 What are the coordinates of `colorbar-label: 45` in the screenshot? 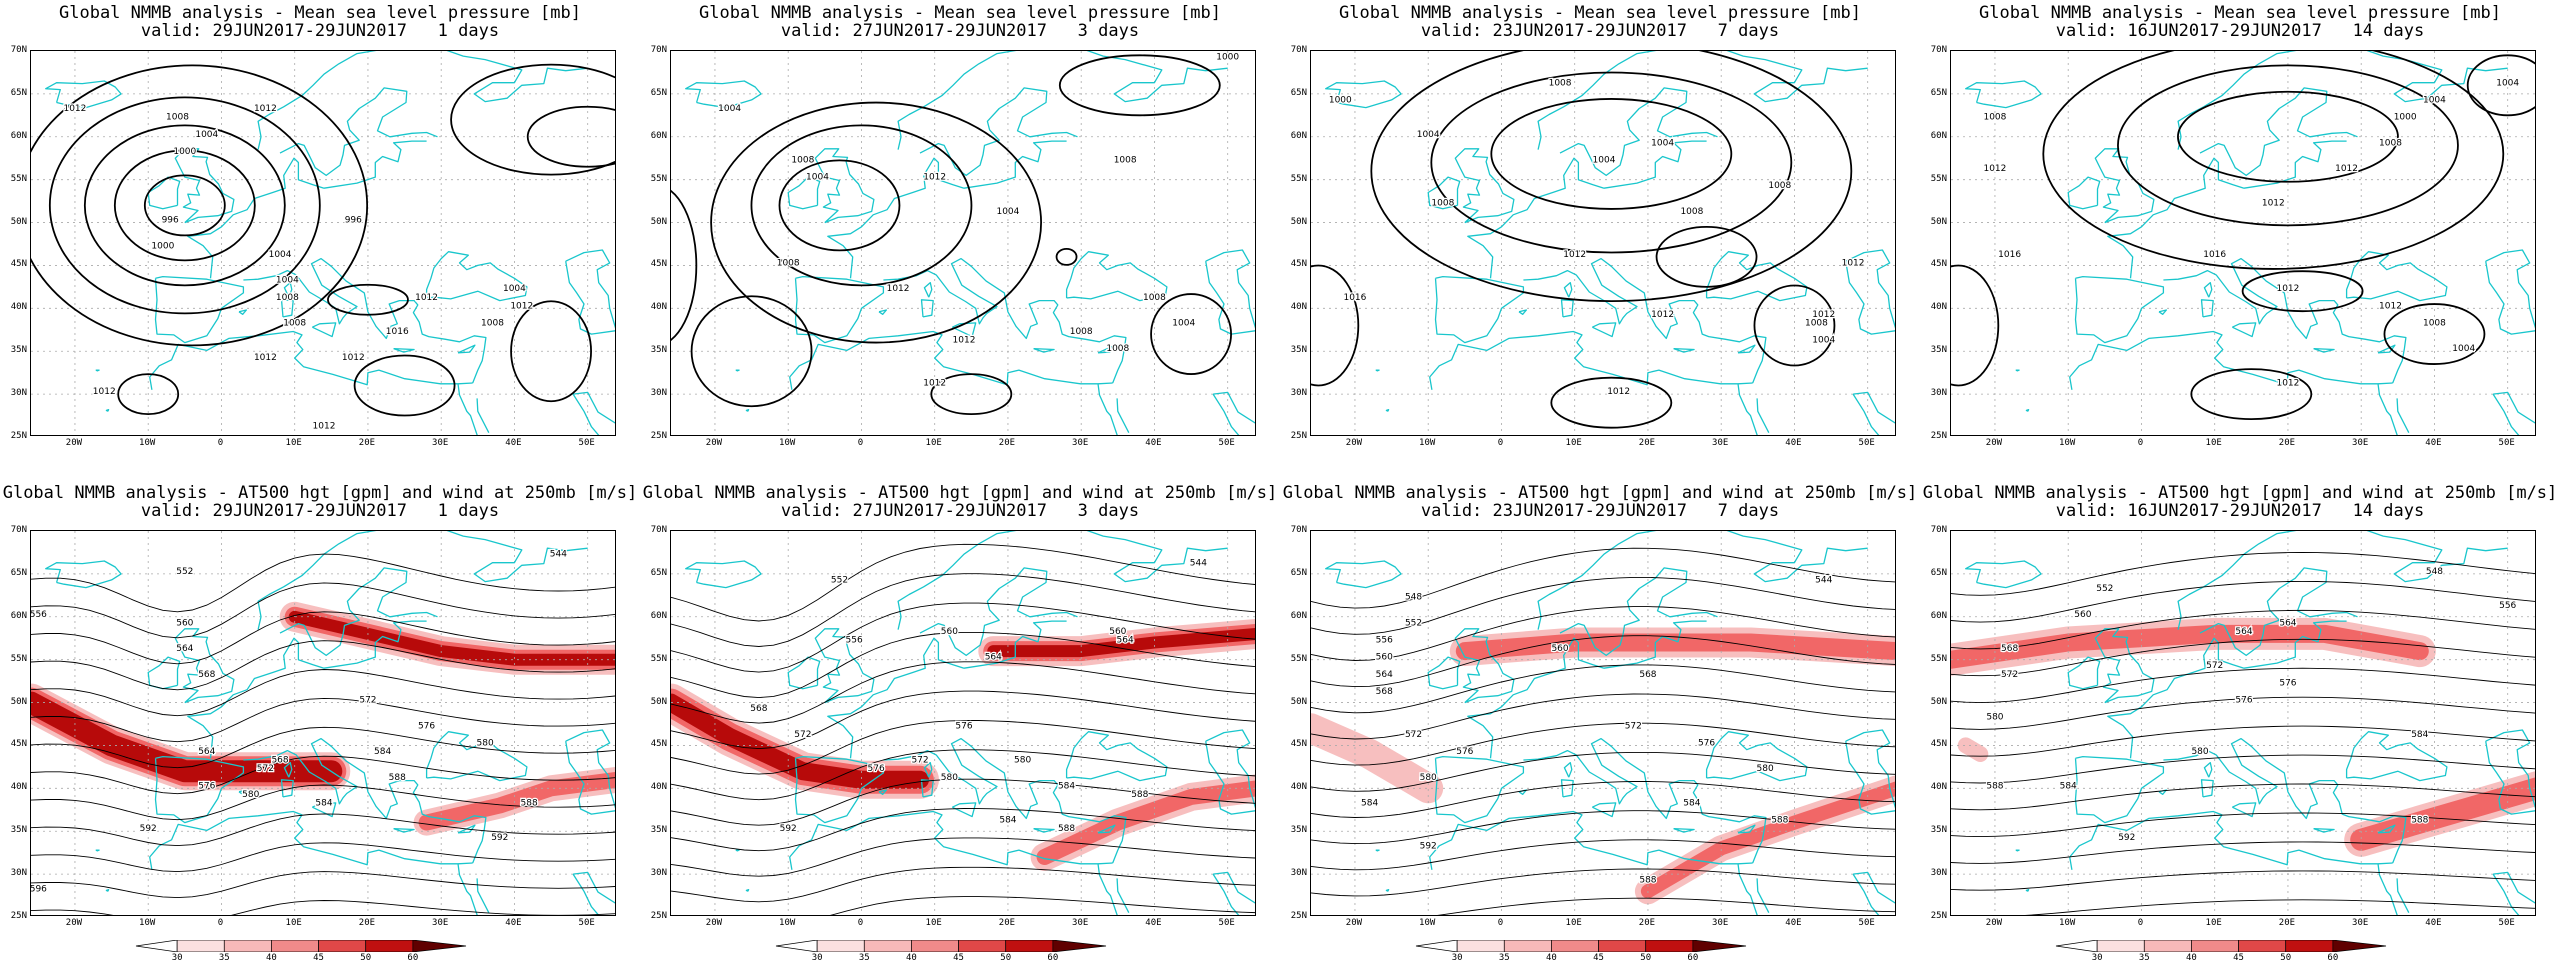 It's located at (2238, 958).